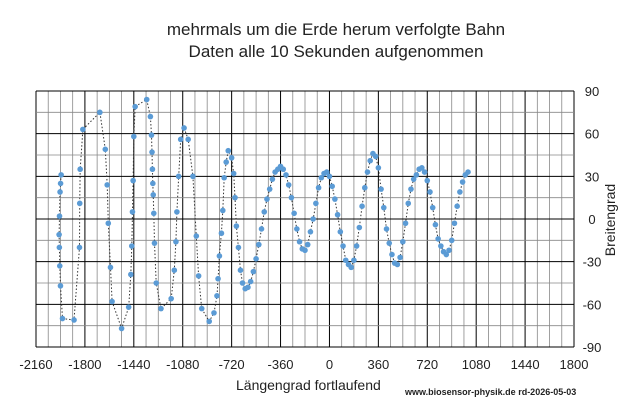 This screenshot has width=633, height=413. What do you see at coordinates (35, 364) in the screenshot?
I see `x-tick-label: -2160` at bounding box center [35, 364].